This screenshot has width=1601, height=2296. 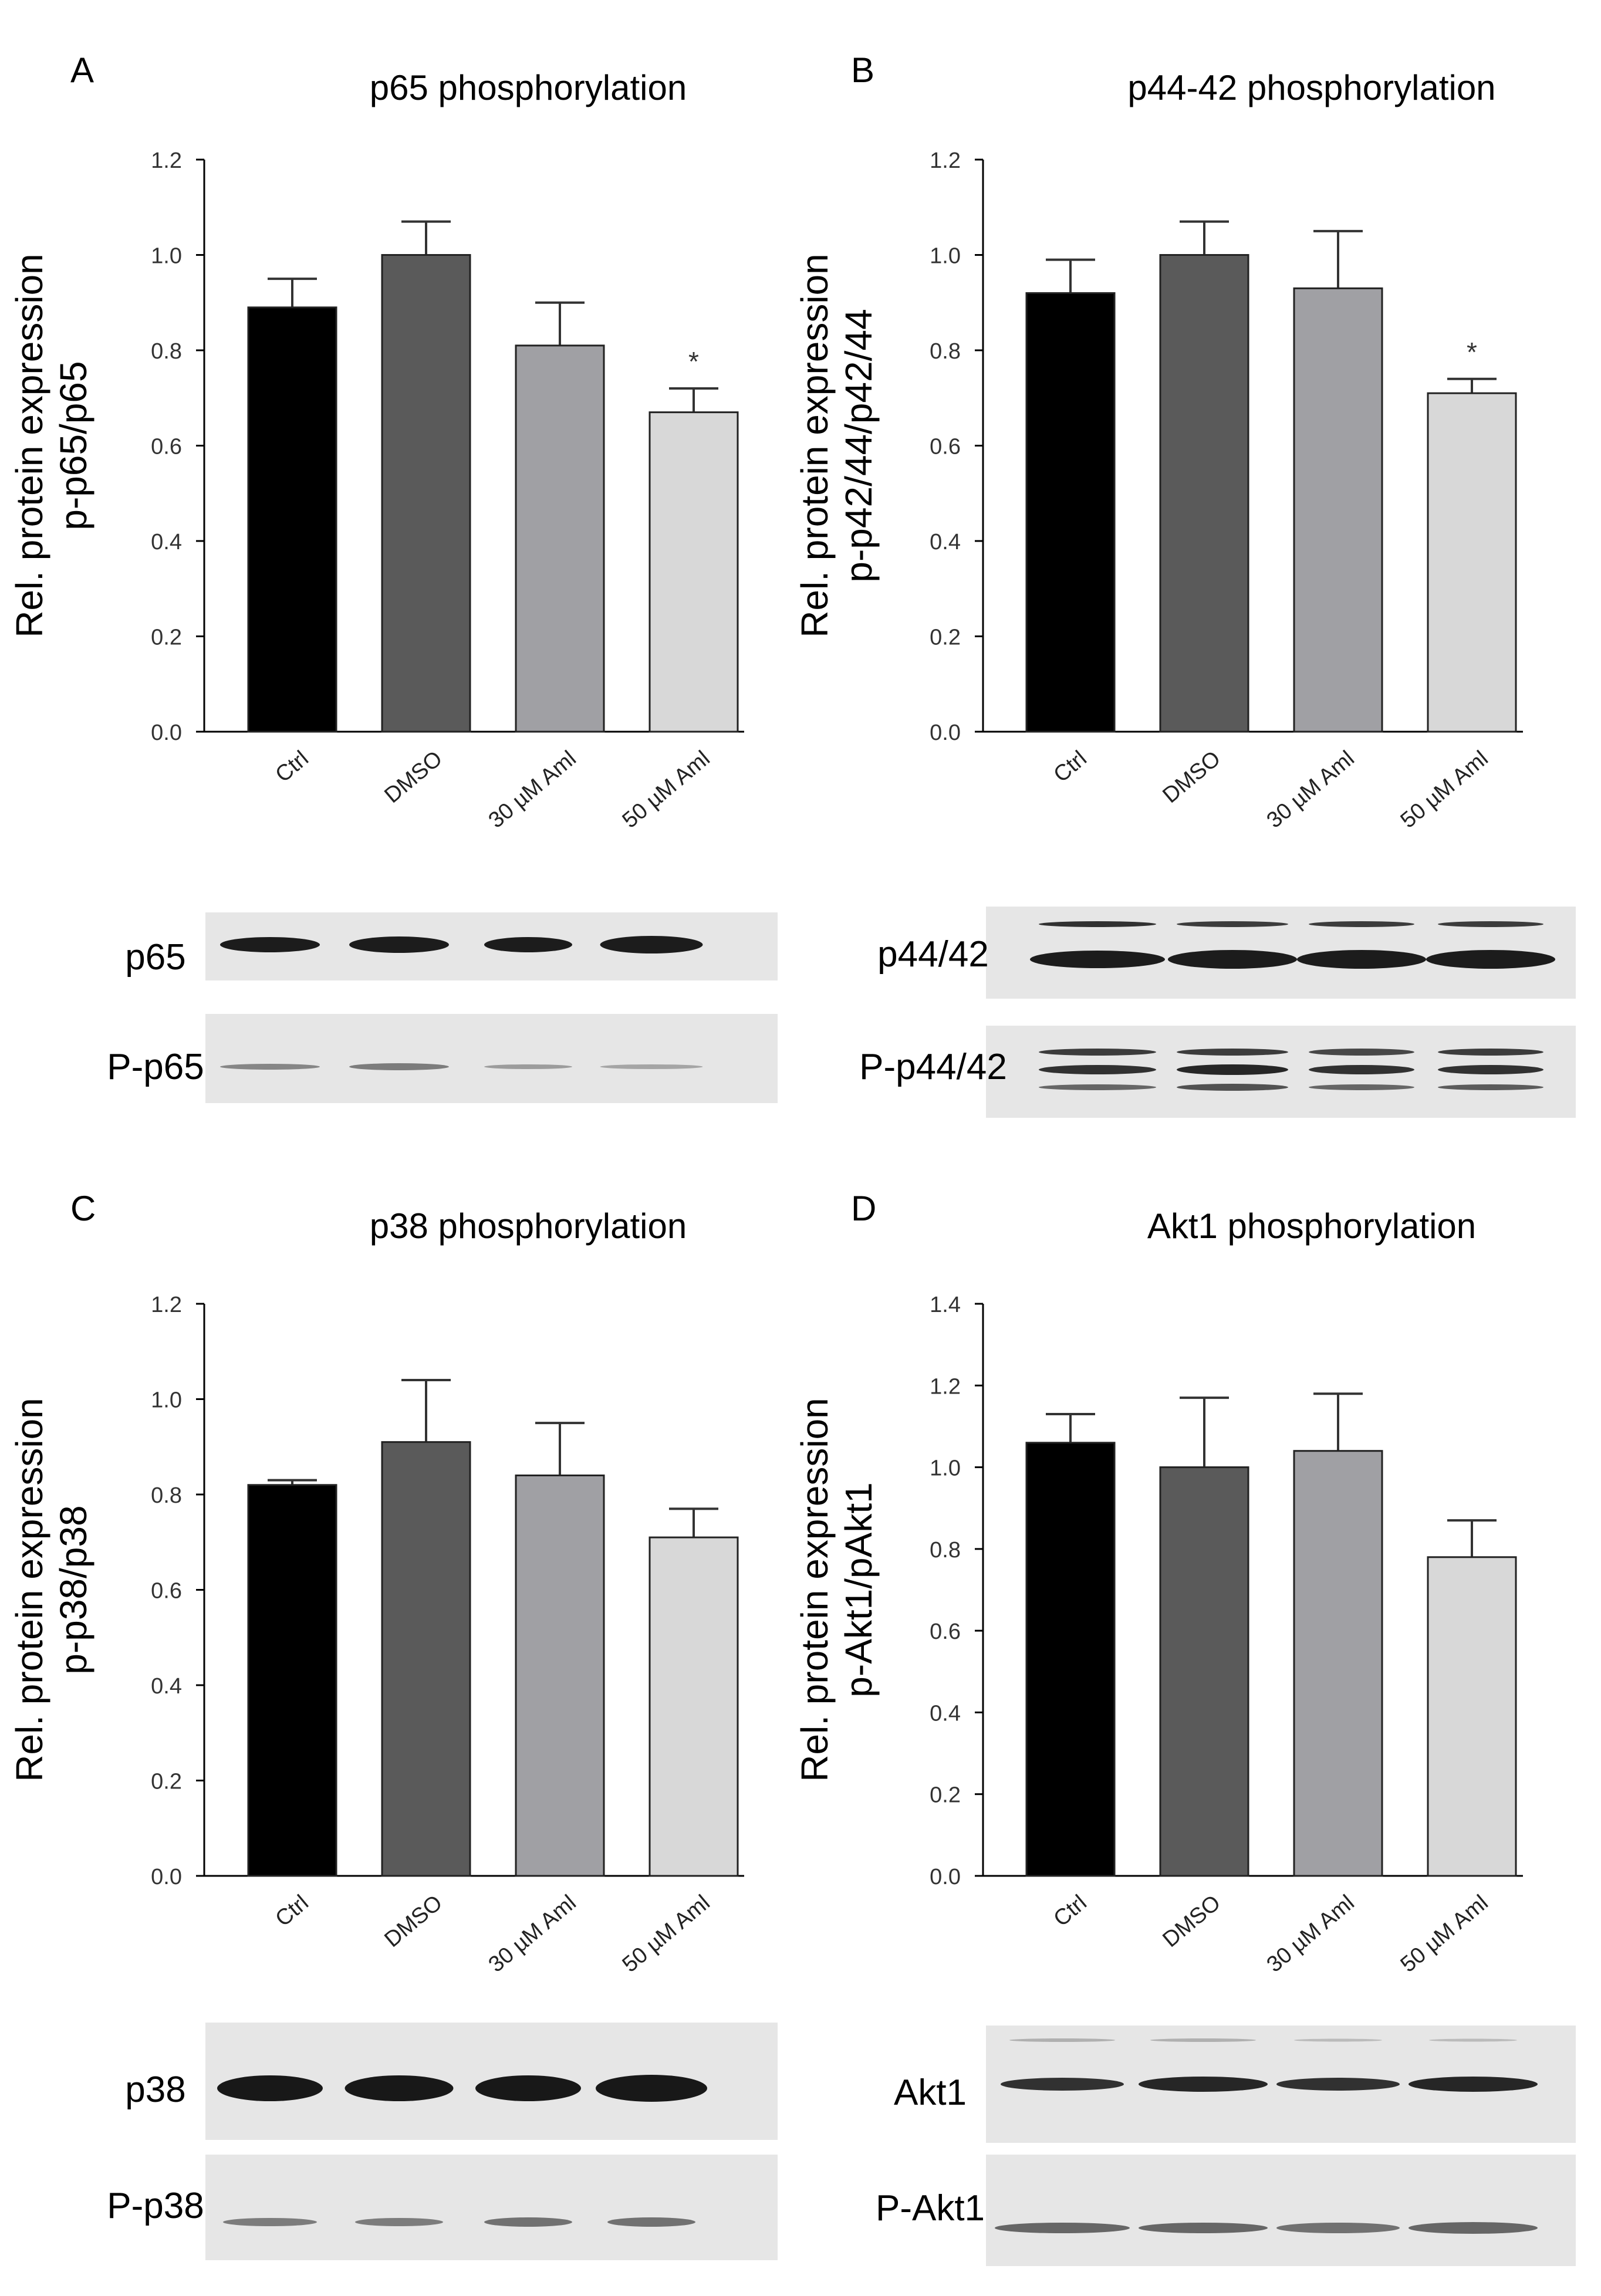 What do you see at coordinates (933, 954) in the screenshot?
I see `blot-label: p44/42` at bounding box center [933, 954].